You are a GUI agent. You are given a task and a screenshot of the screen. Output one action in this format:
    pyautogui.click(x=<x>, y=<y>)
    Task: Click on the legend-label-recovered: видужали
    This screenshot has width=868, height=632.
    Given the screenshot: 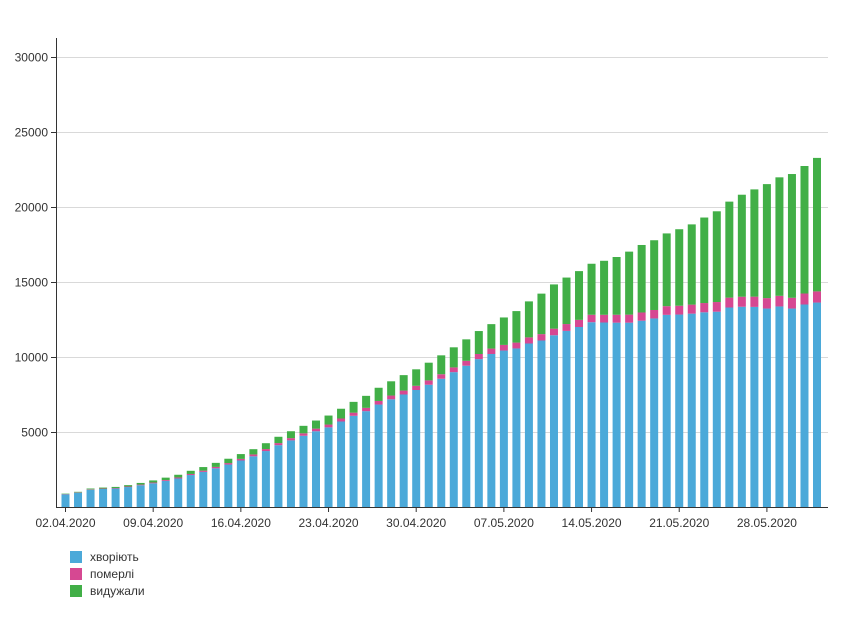 What is the action you would take?
    pyautogui.click(x=117, y=590)
    